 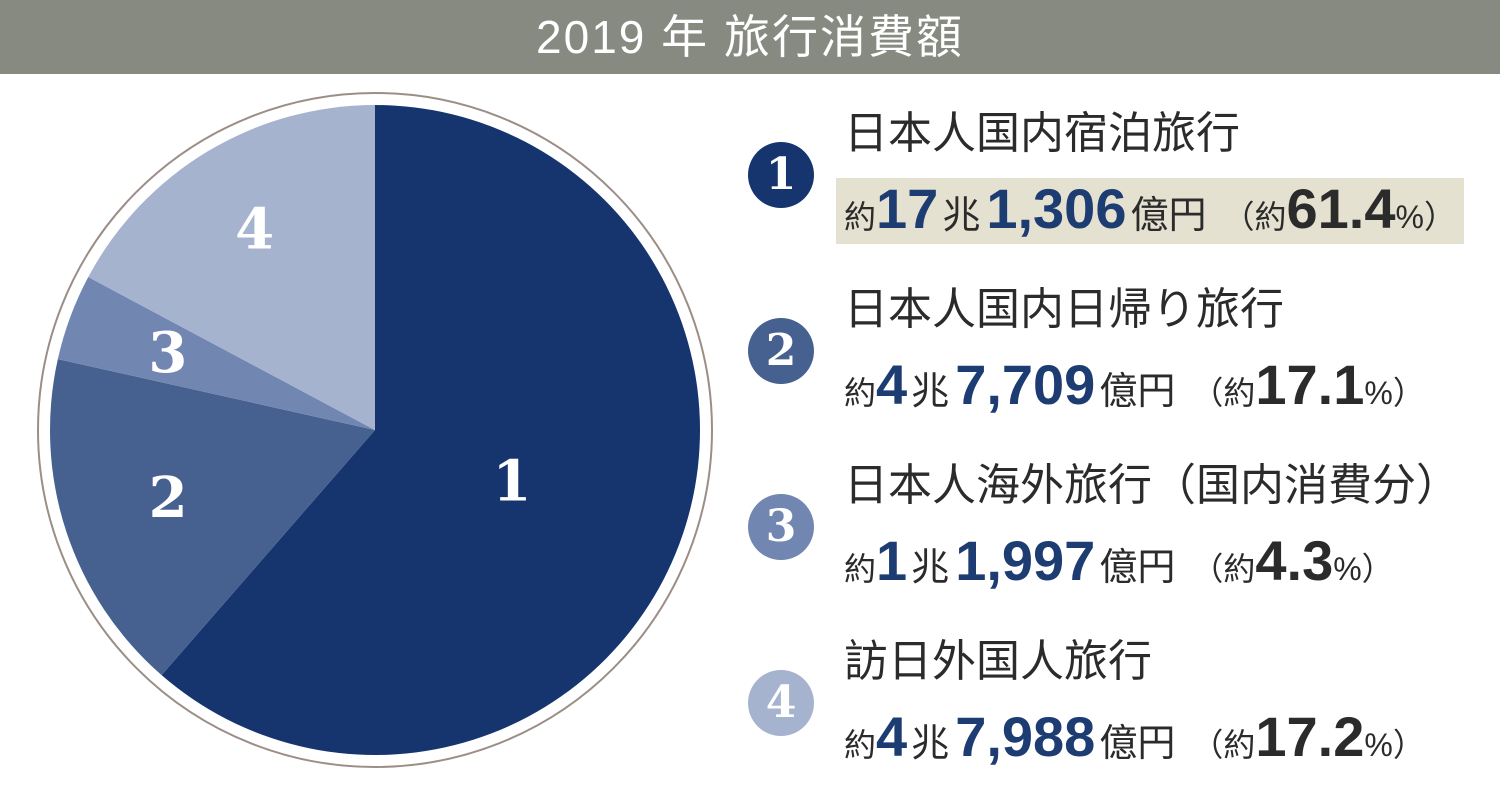 I want to click on legend-value-4: 約 4 兆 7,988 億円 （約 17.2 %）, so click(x=1150, y=739).